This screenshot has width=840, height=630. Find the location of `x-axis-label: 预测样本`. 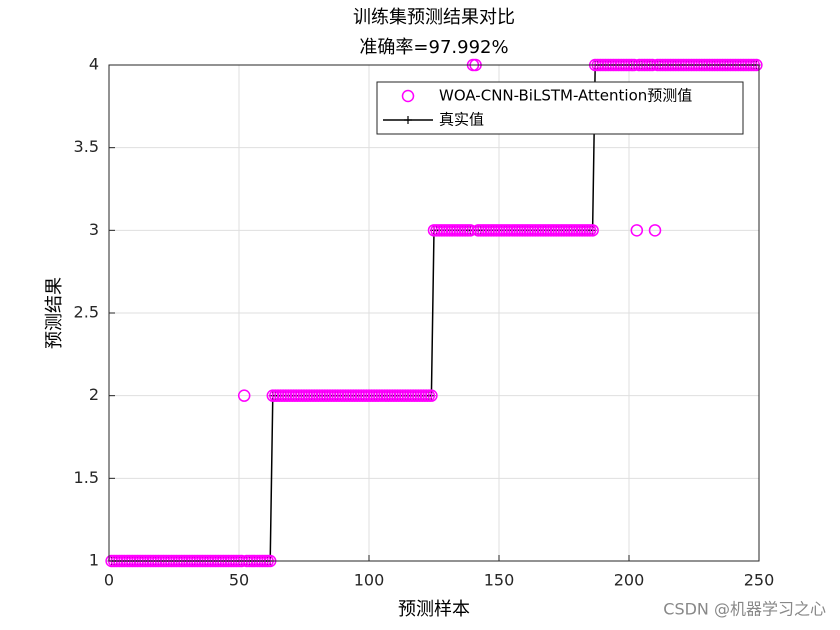

x-axis-label: 预测样本 is located at coordinates (434, 609).